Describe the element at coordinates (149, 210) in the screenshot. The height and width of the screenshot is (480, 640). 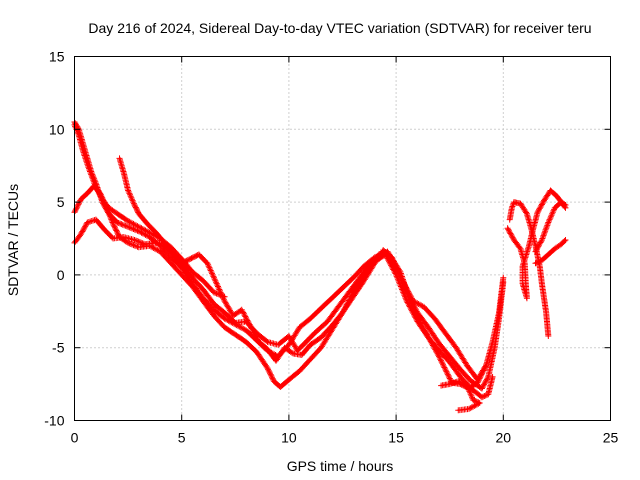
I see `plus-marker-trace` at that location.